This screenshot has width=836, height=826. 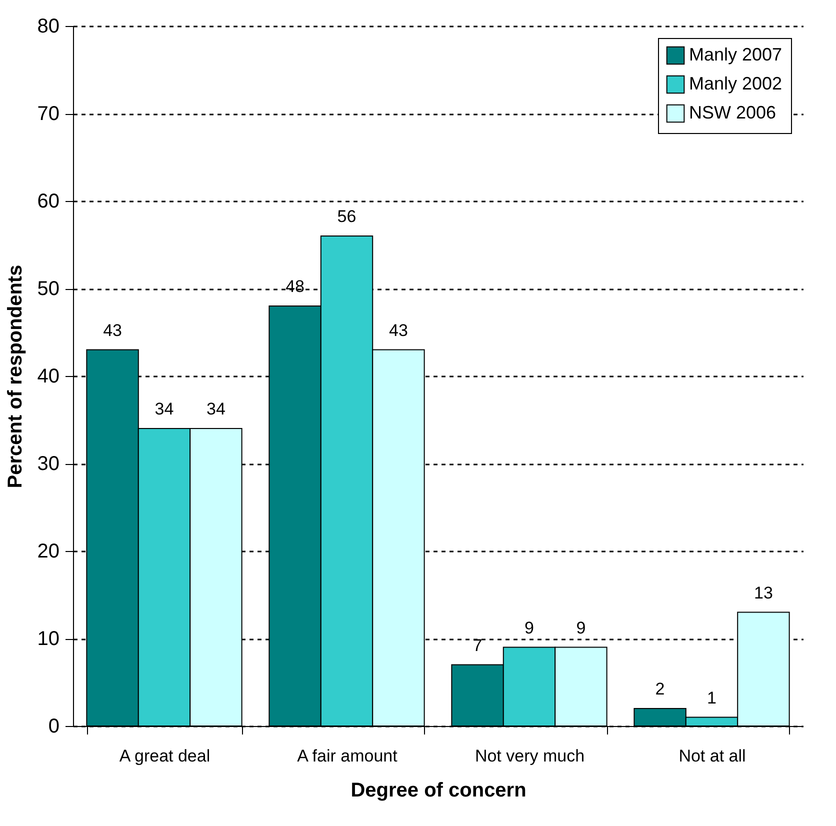 What do you see at coordinates (346, 216) in the screenshot?
I see `data-label: 56` at bounding box center [346, 216].